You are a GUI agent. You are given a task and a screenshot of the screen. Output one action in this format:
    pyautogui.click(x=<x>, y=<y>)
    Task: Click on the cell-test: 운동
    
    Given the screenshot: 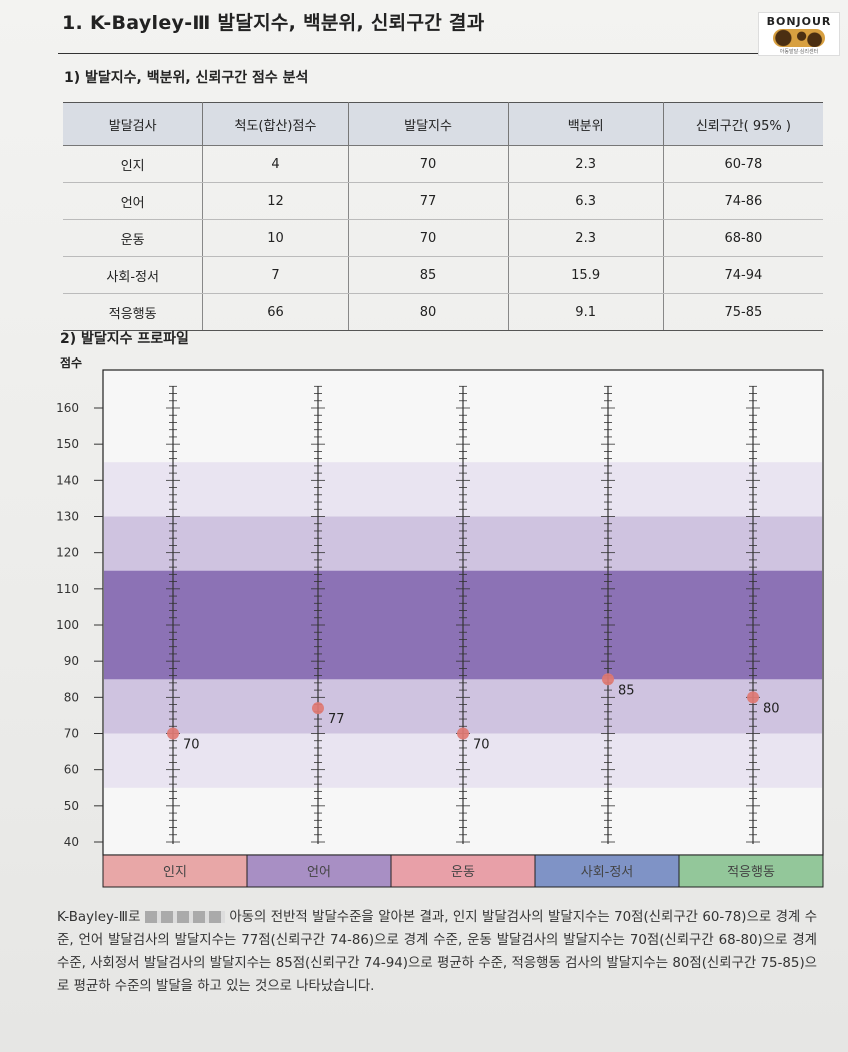 What is the action you would take?
    pyautogui.click(x=133, y=238)
    